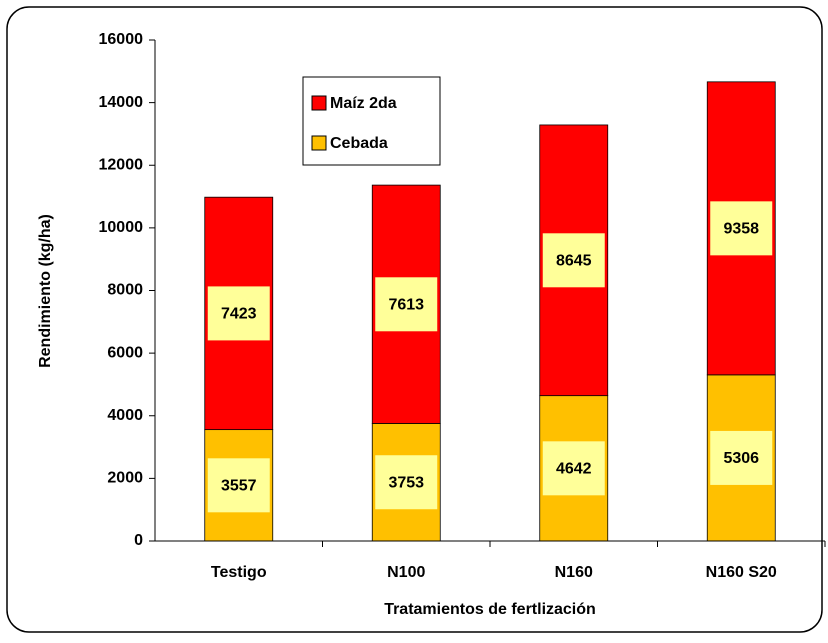 This screenshot has height=643, width=828. I want to click on x-tick-label: N100, so click(406, 572).